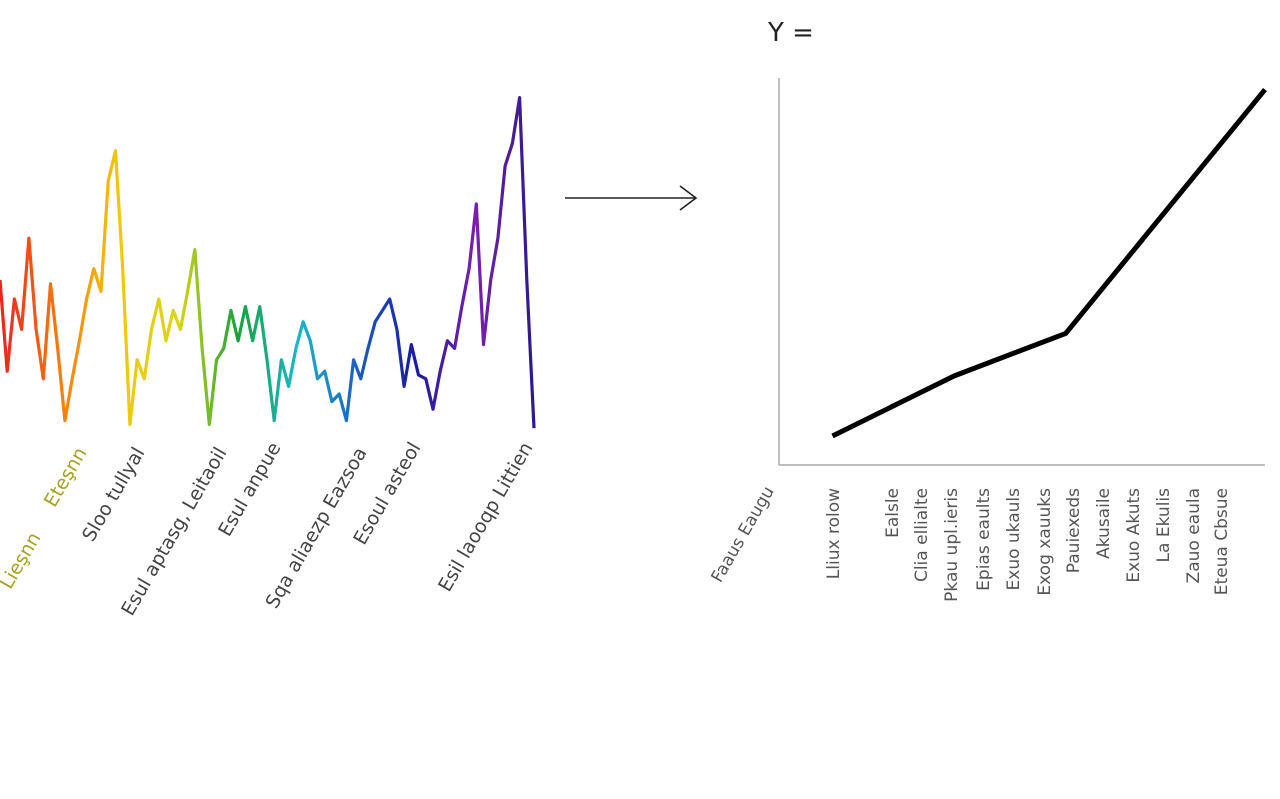 The width and height of the screenshot is (1280, 799). I want to click on x-tick-label: Lliux rolow, so click(834, 588).